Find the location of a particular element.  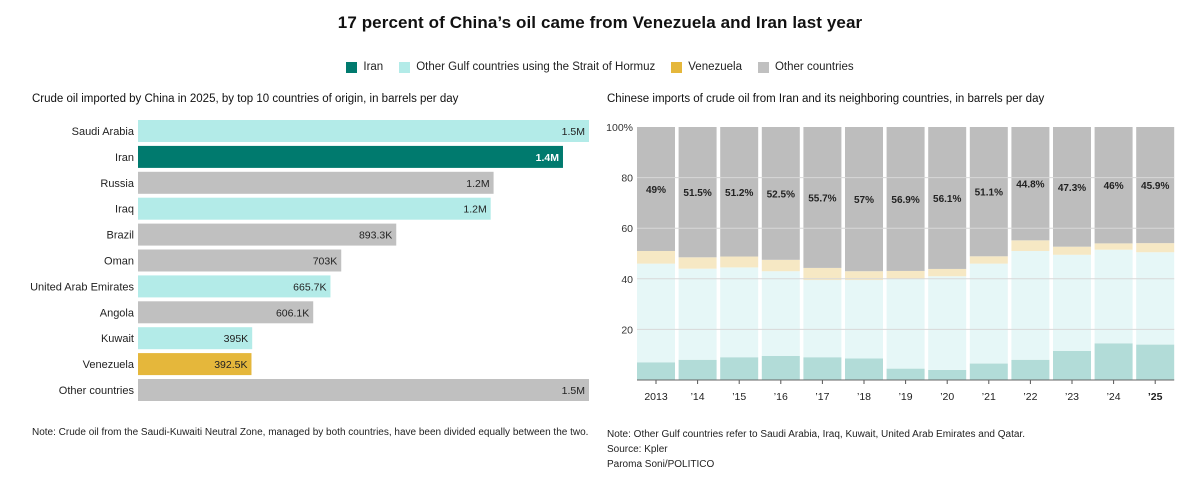

legend-label-other: Other countries is located at coordinates (814, 67).